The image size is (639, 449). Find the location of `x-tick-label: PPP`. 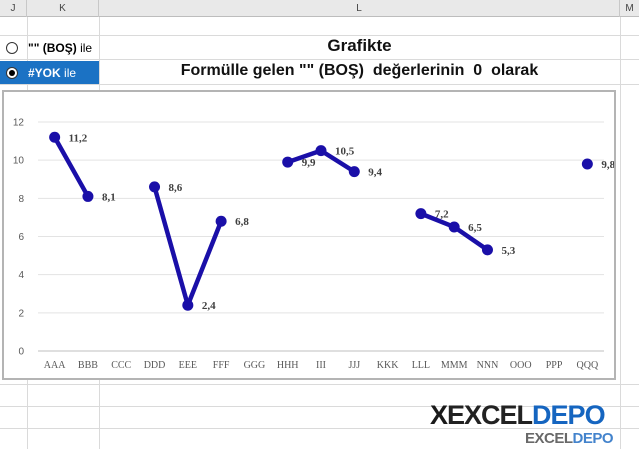

x-tick-label: PPP is located at coordinates (554, 365).